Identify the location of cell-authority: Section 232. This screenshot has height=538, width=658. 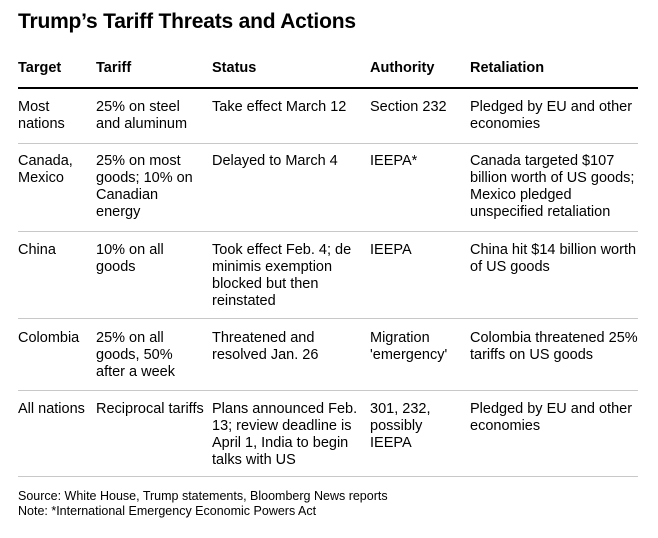
(408, 107).